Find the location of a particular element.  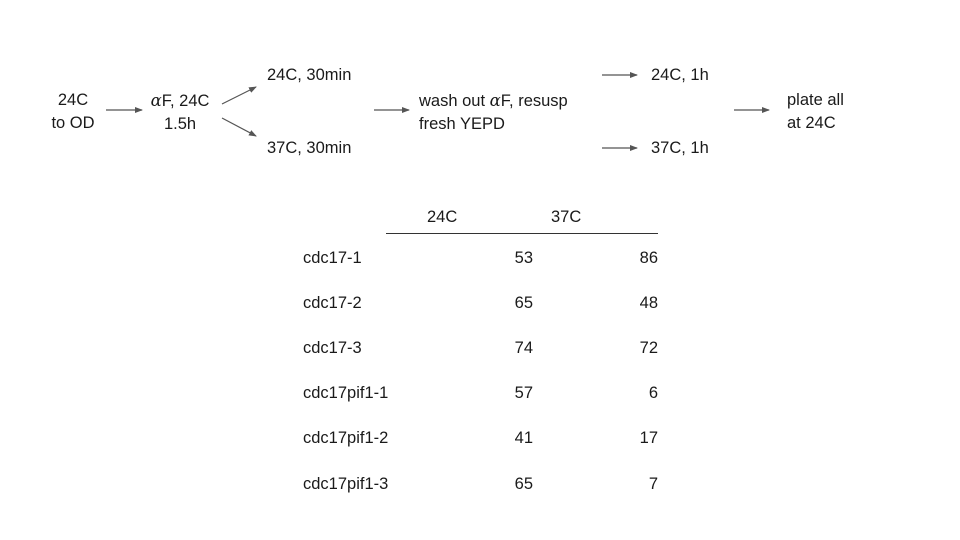

wash-node: wash out αF, resusp fresh YEPD is located at coordinates (493, 112).